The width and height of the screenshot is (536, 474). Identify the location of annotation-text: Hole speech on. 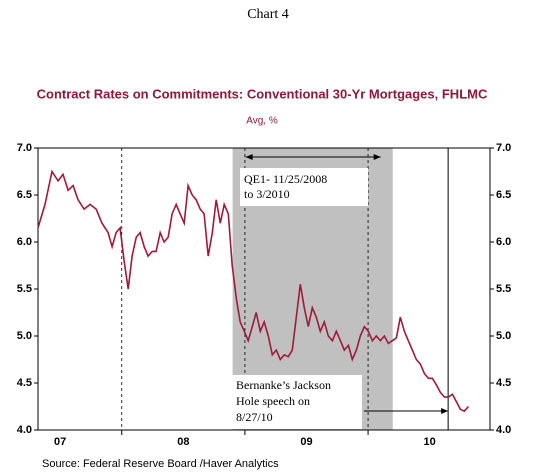
(273, 401).